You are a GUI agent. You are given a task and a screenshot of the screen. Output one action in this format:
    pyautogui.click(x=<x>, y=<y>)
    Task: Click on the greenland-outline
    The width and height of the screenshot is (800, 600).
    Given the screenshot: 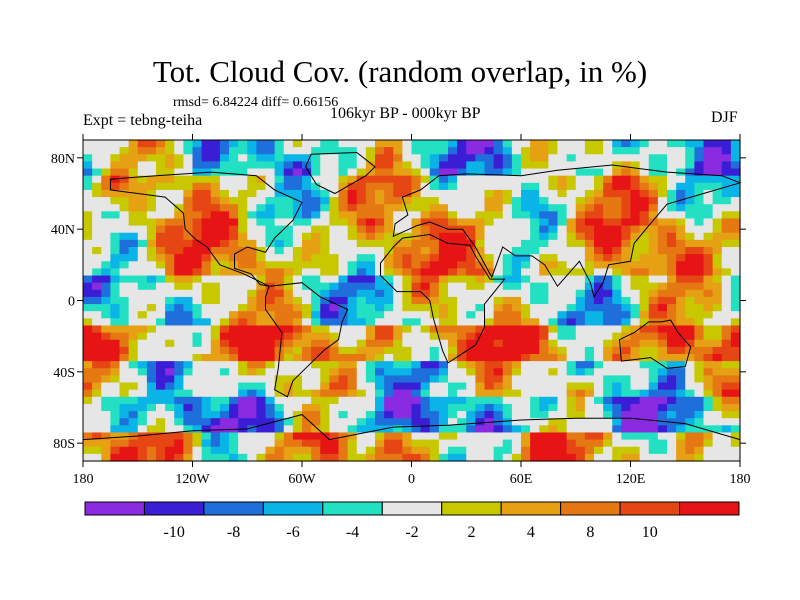 What is the action you would take?
    pyautogui.click(x=340, y=173)
    